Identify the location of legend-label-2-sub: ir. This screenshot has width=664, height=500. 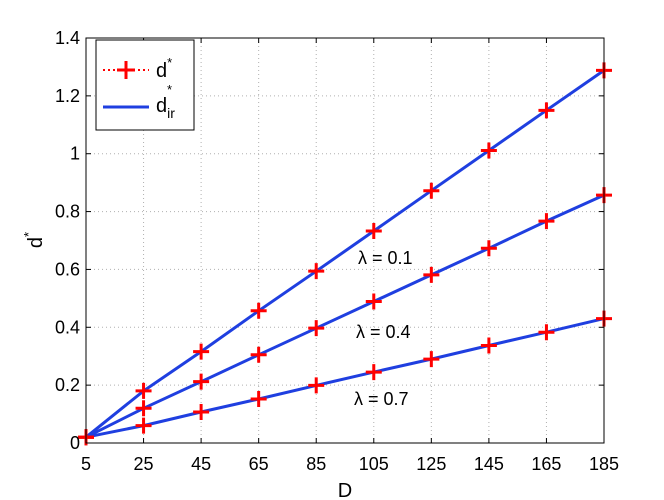
(171, 113).